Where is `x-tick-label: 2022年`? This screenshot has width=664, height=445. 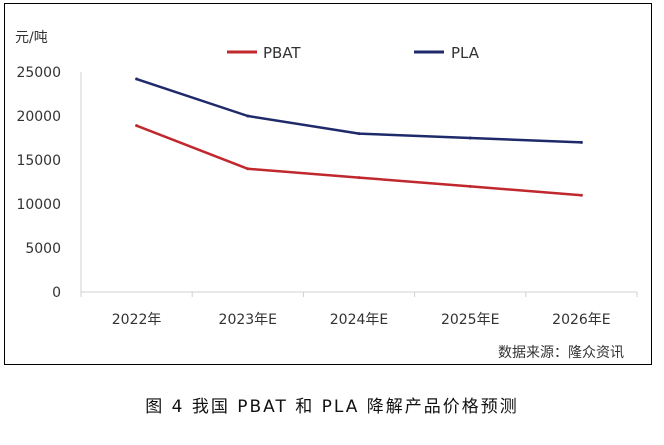 x-tick-label: 2022年 is located at coordinates (137, 320).